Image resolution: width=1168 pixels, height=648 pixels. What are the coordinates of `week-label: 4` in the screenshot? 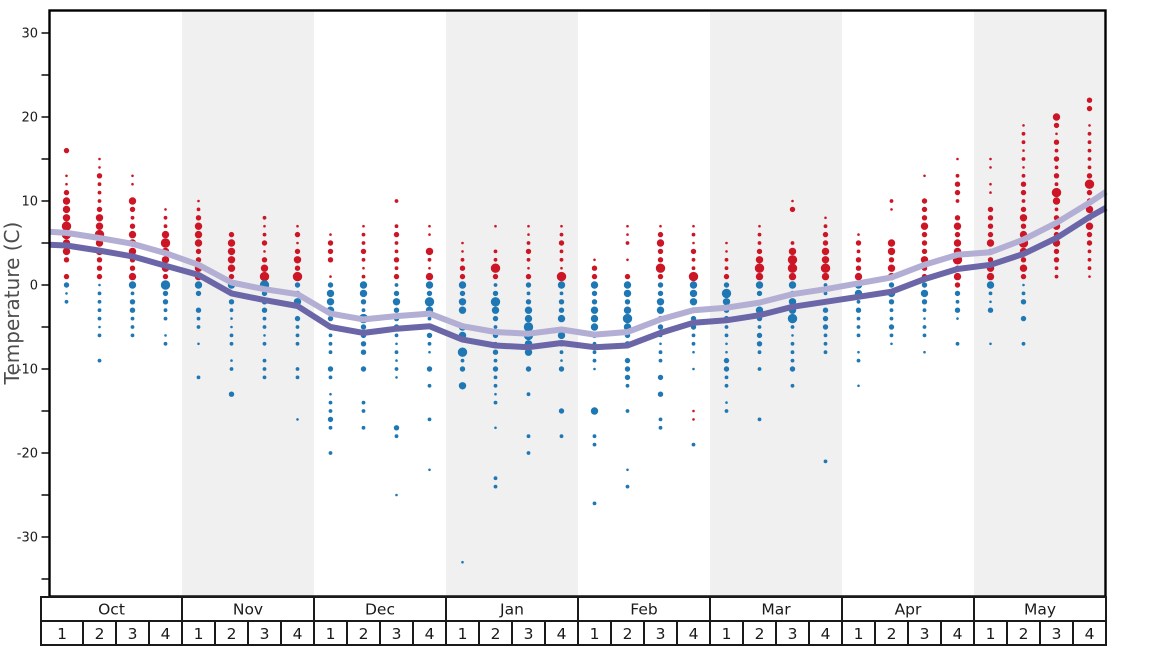 It's located at (1090, 634).